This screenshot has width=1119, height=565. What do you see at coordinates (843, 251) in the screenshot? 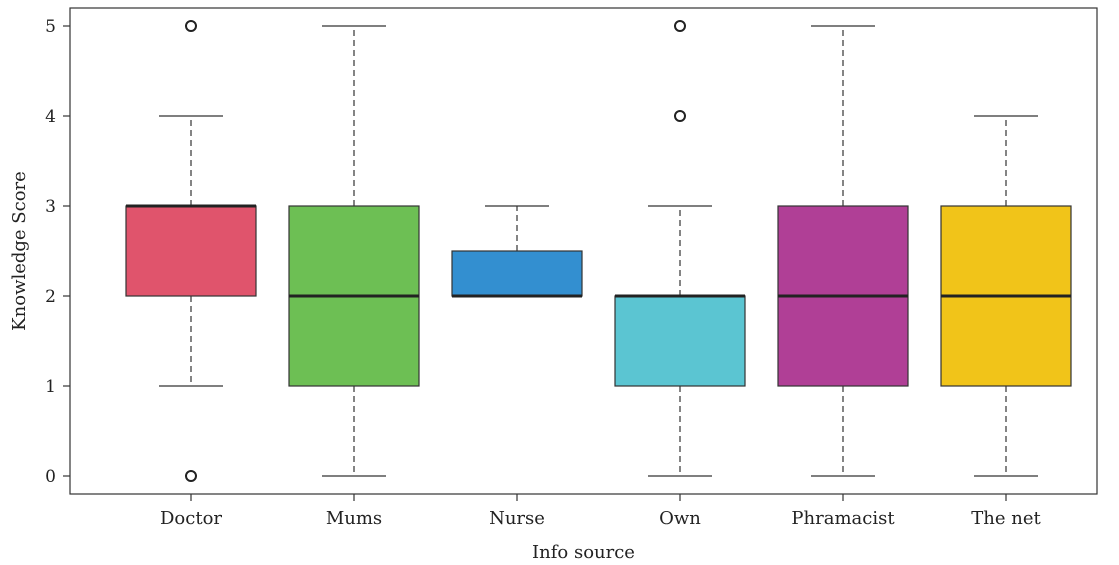
I see `box-phramacist` at bounding box center [843, 251].